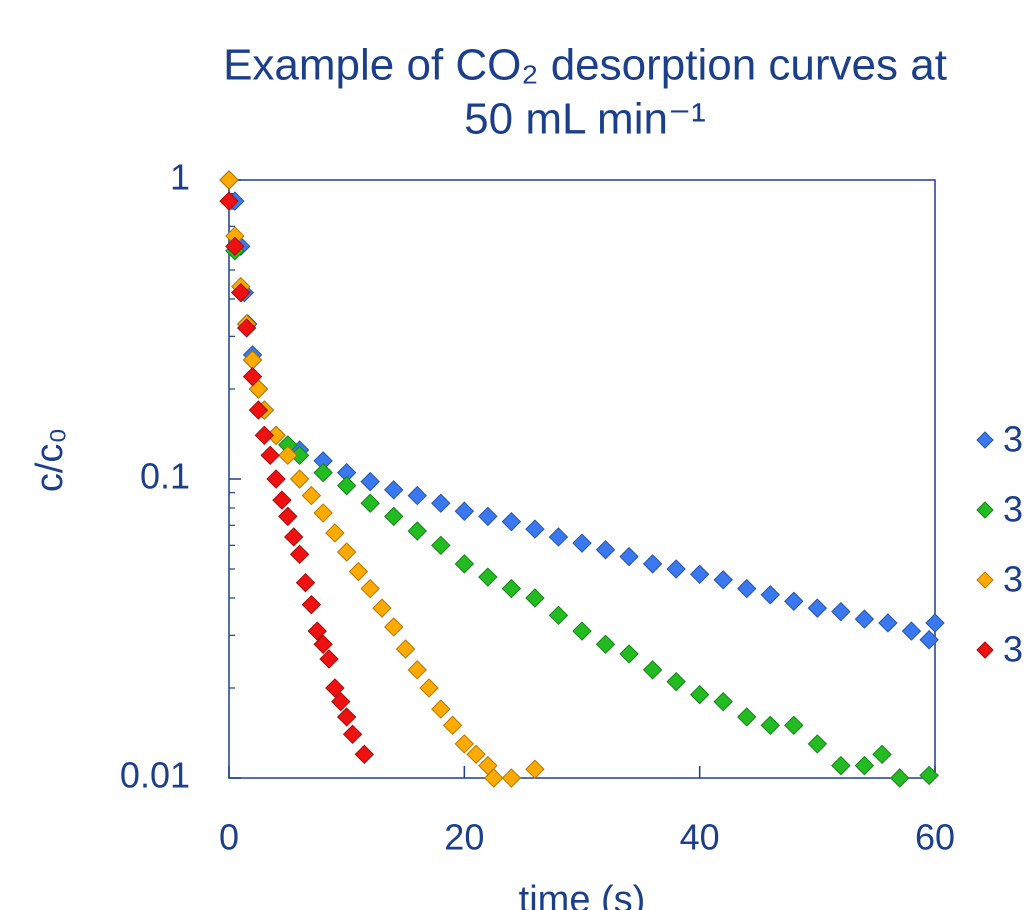  What do you see at coordinates (155, 775) in the screenshot?
I see `y-tick-label: 0.01` at bounding box center [155, 775].